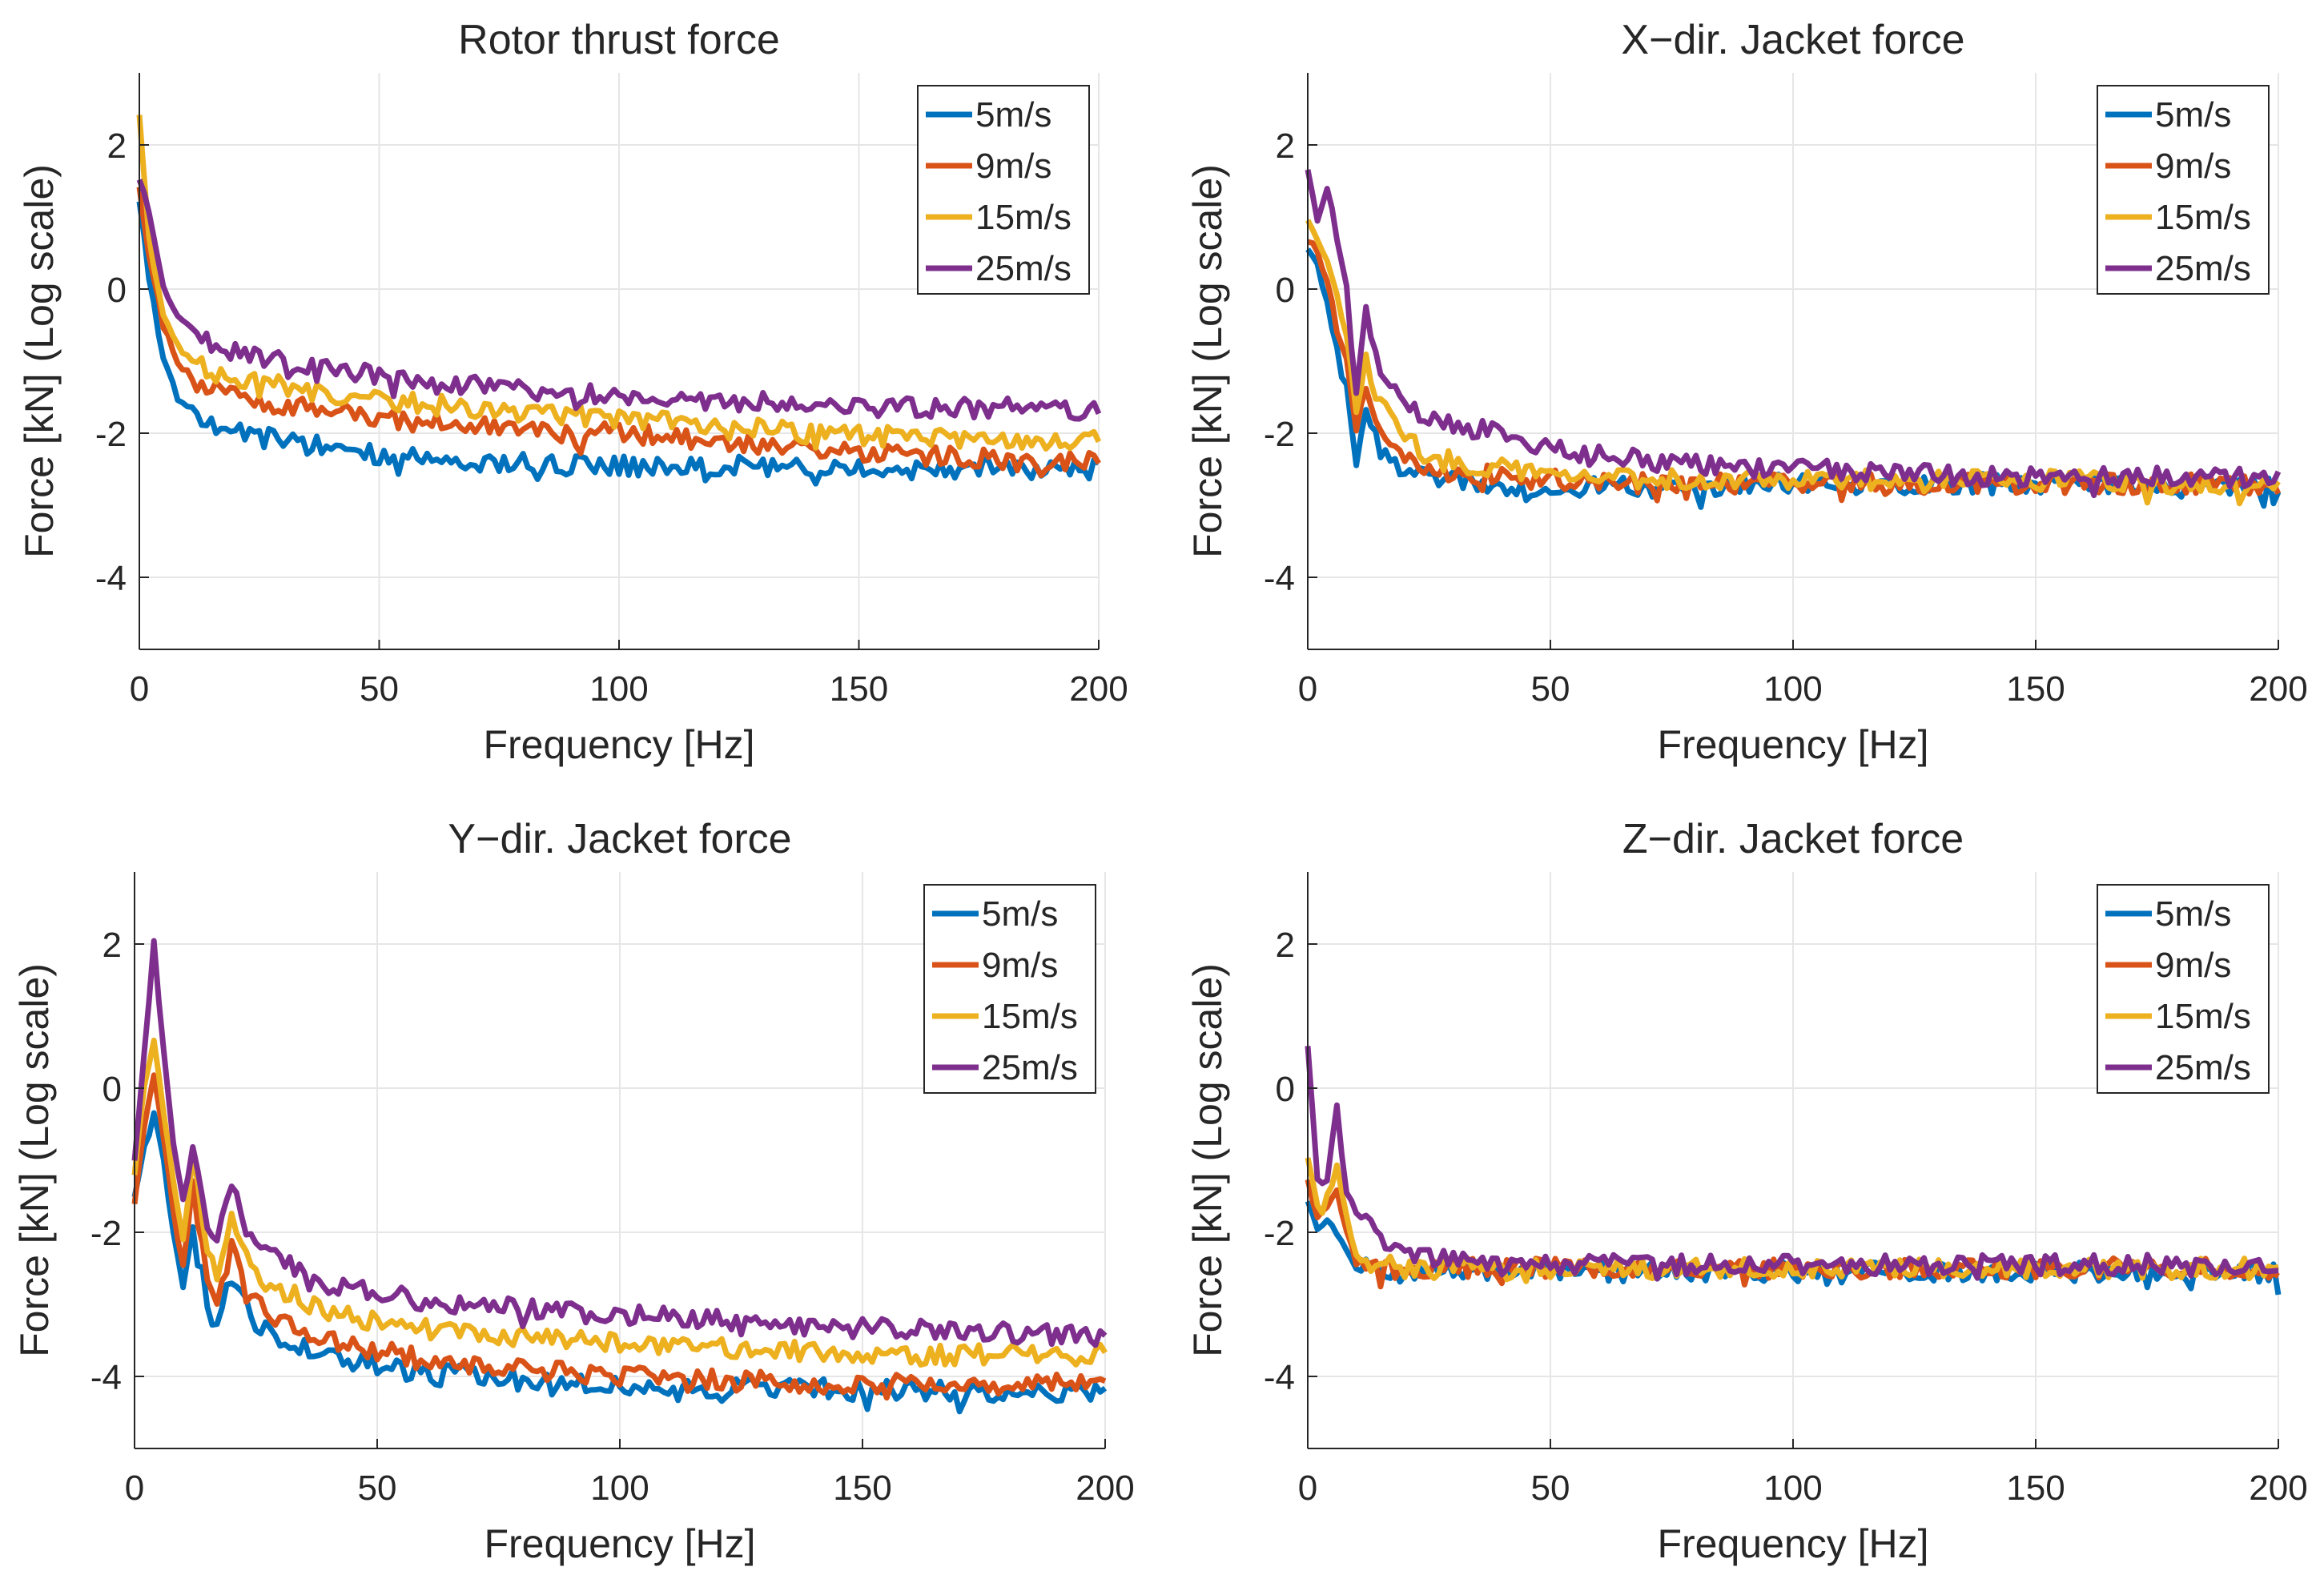 Image resolution: width=2324 pixels, height=1587 pixels. Describe the element at coordinates (1793, 40) in the screenshot. I see `chart-title: X−dir. Jacket force` at that location.